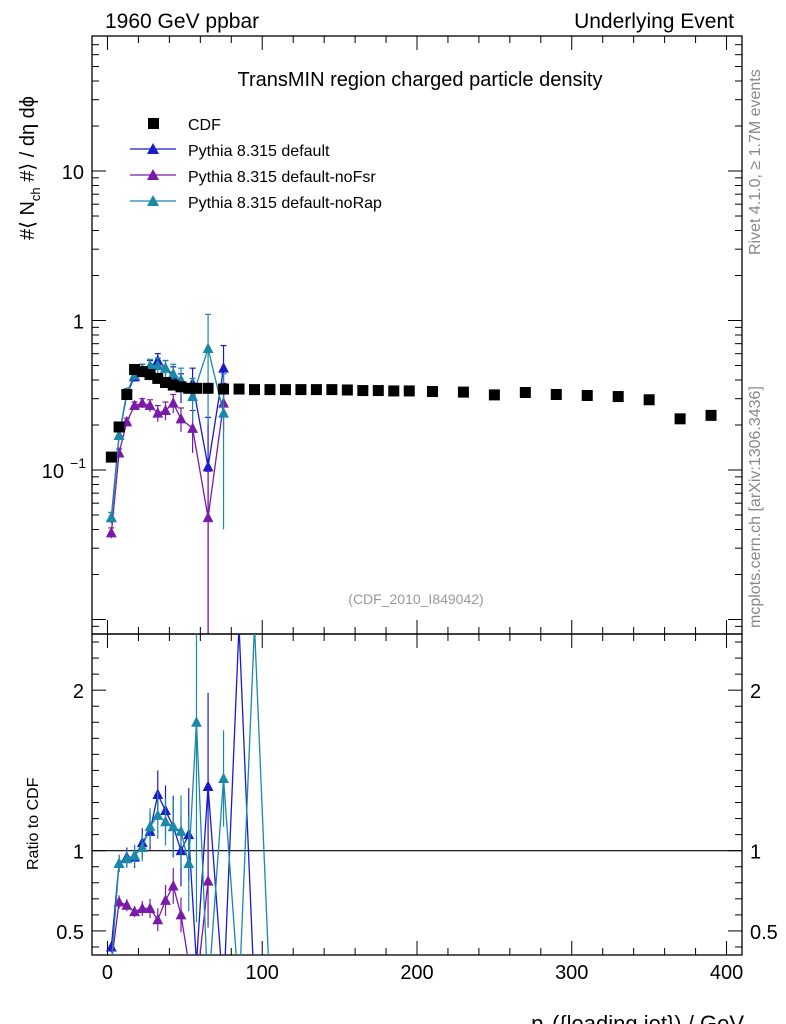 The height and width of the screenshot is (1024, 786). What do you see at coordinates (153, 148) in the screenshot?
I see `legend-marker-default` at bounding box center [153, 148].